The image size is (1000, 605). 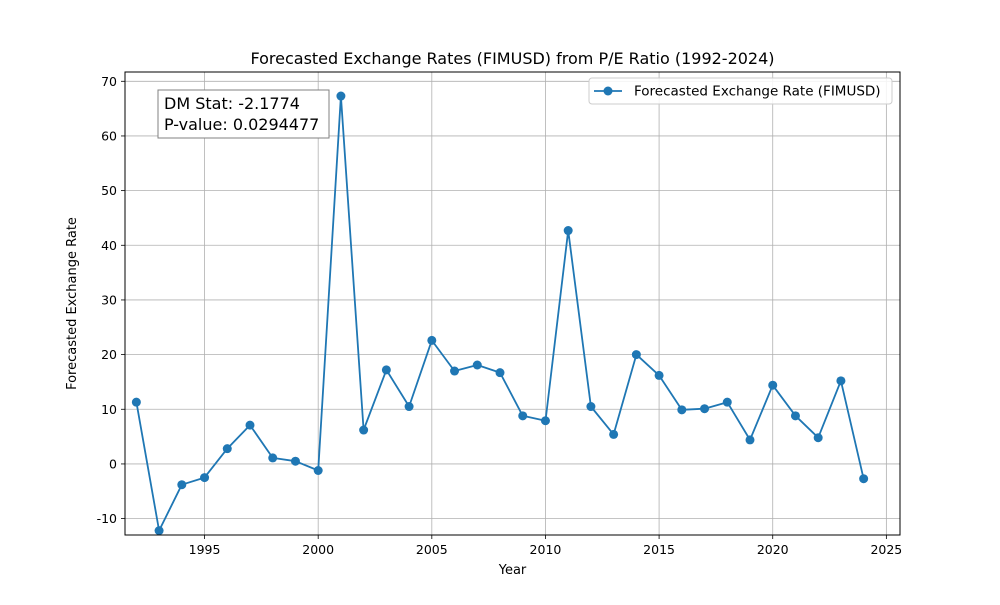 I want to click on x-tick-label: 2015, so click(x=659, y=549).